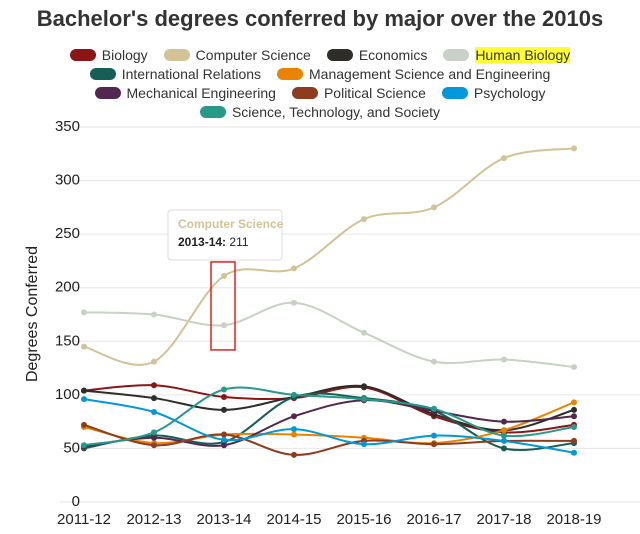  I want to click on legend-item: Science, Technology, and Society, so click(320, 111).